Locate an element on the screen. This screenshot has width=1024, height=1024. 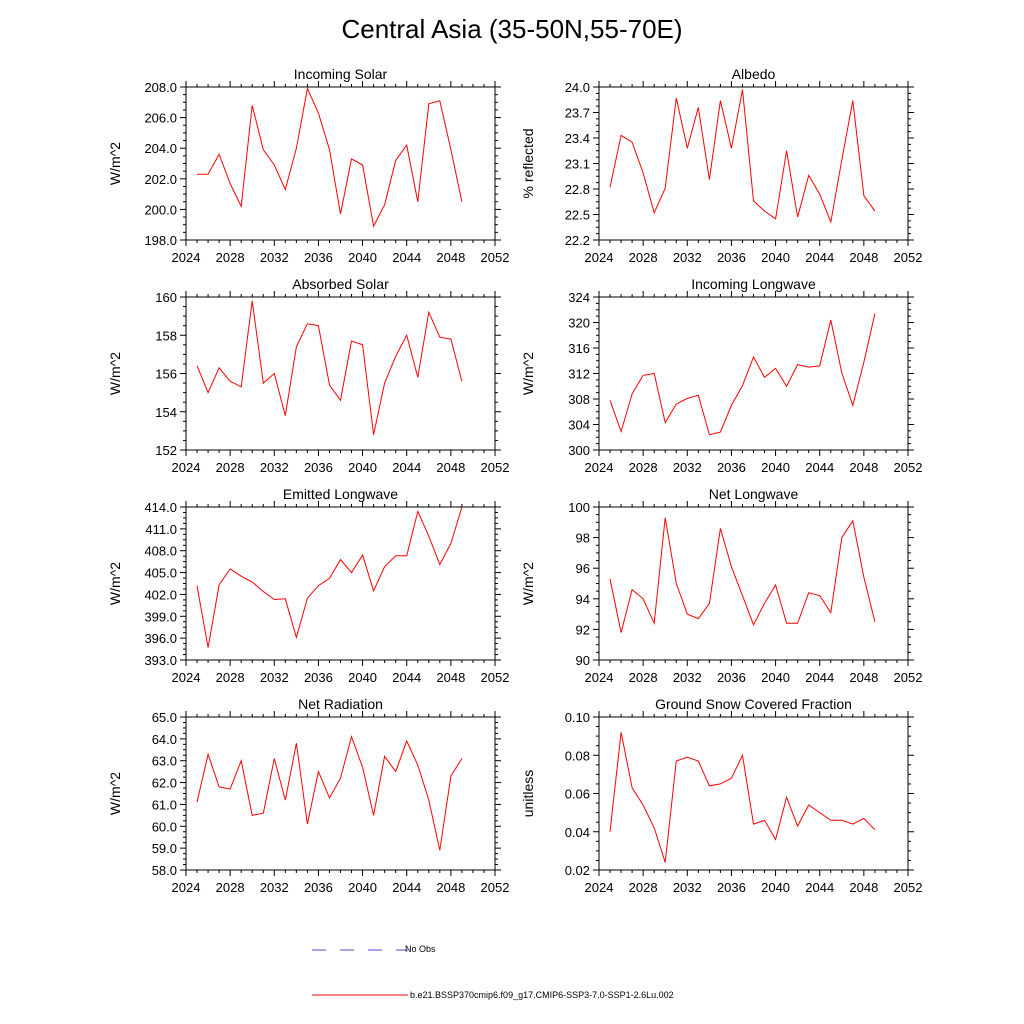
y-tick-label: 158 is located at coordinates (166, 335).